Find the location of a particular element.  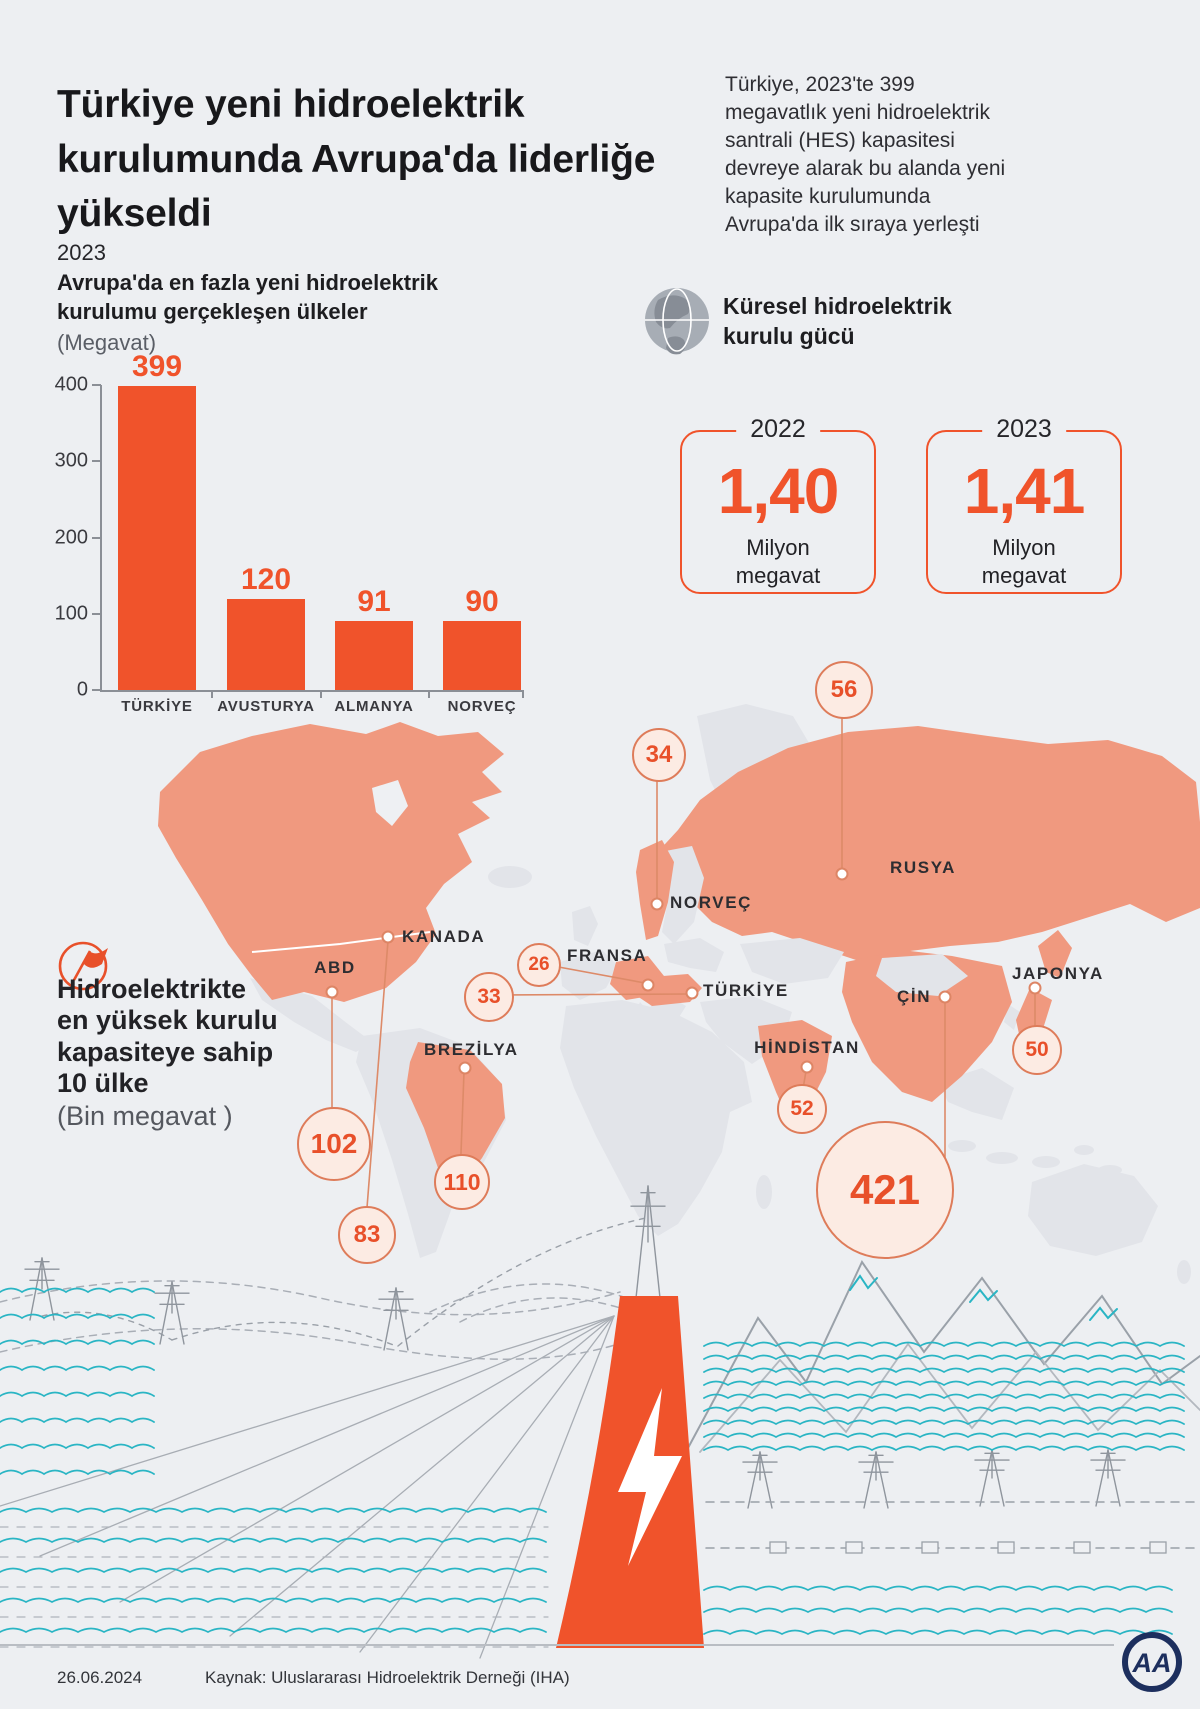

value-bubble: 26 is located at coordinates (539, 965).